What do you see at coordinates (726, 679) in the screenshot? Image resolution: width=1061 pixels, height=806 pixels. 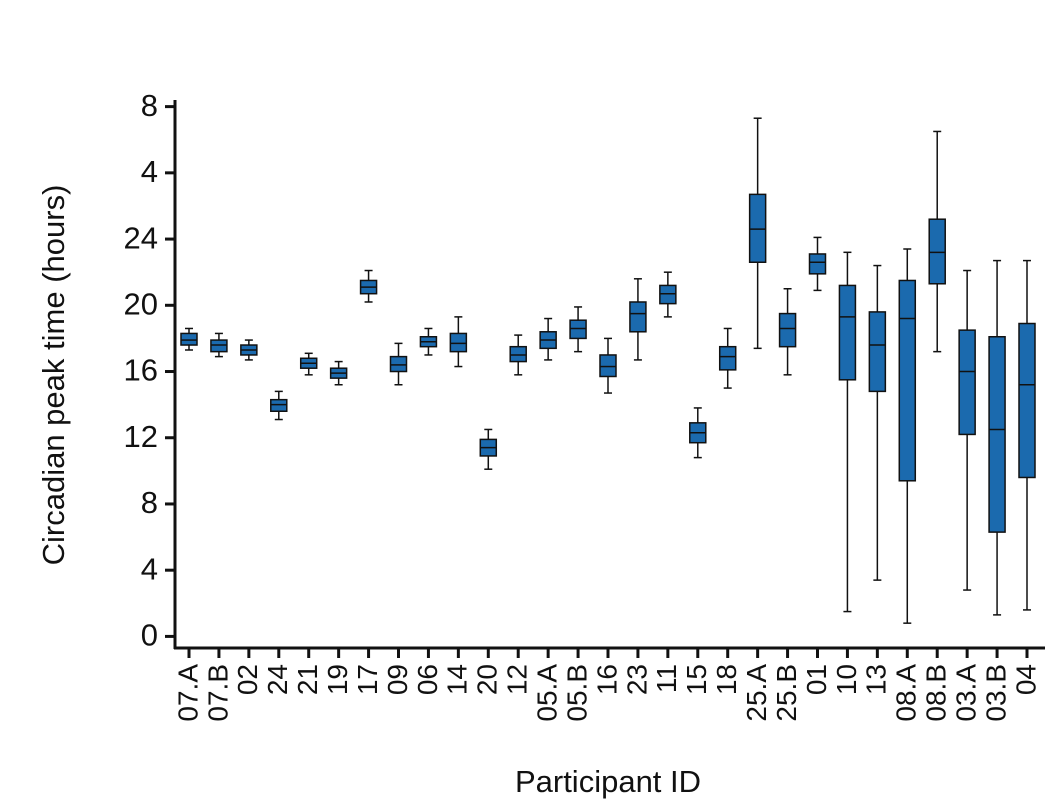 I see `x-tick-label: 18` at bounding box center [726, 679].